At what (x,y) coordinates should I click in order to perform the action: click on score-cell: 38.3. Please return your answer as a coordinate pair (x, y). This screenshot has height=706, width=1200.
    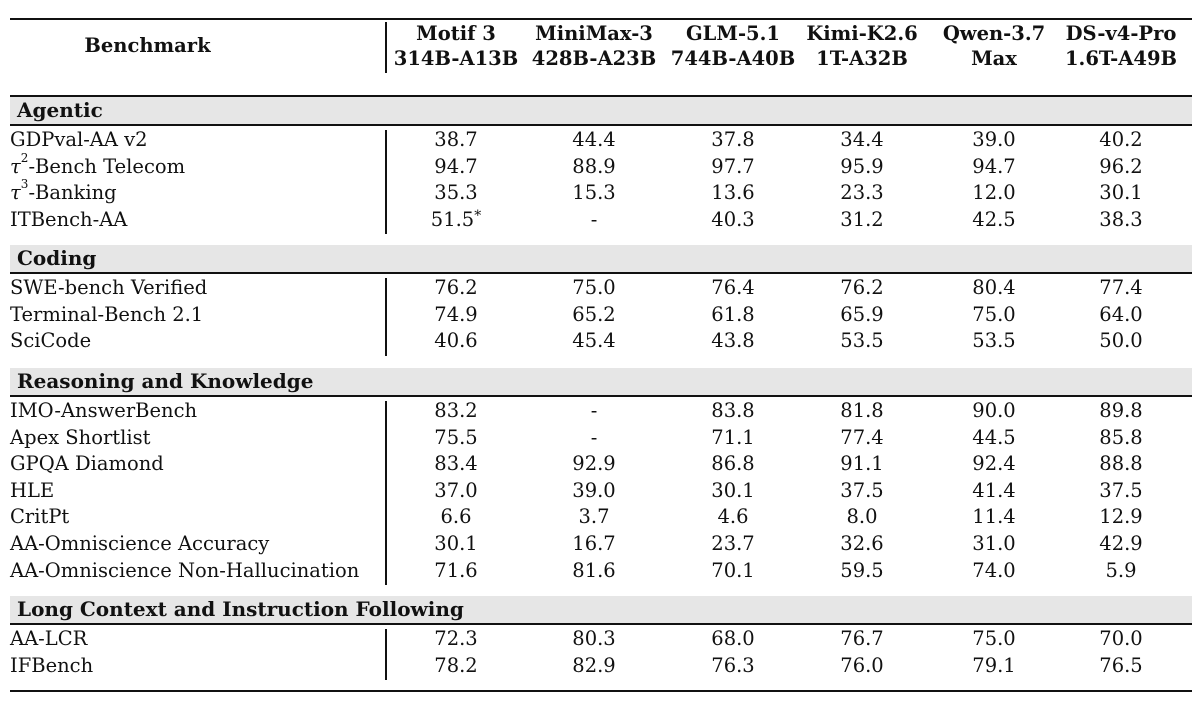
    Looking at the image, I should click on (1121, 219).